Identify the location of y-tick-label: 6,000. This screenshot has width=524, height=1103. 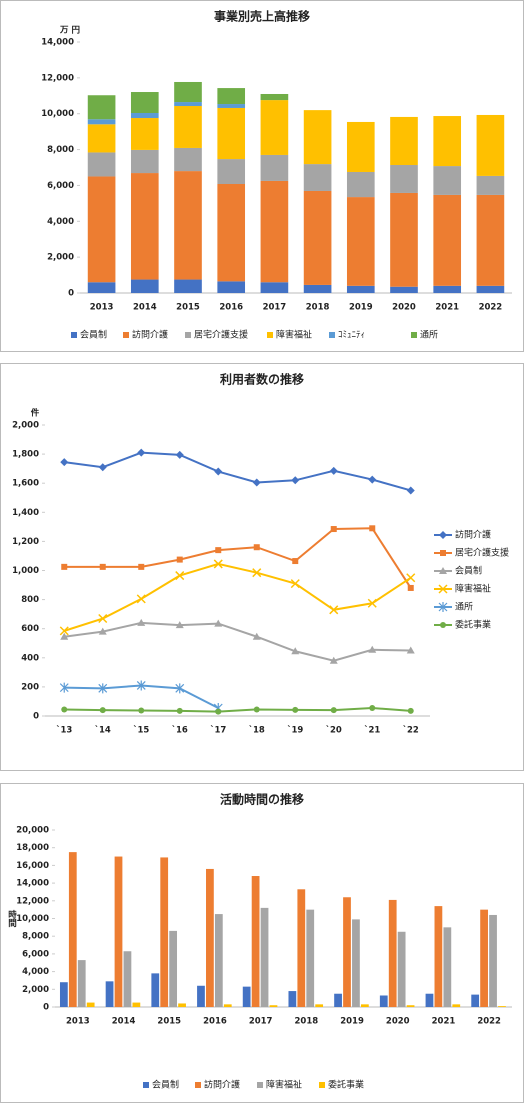
(60, 186).